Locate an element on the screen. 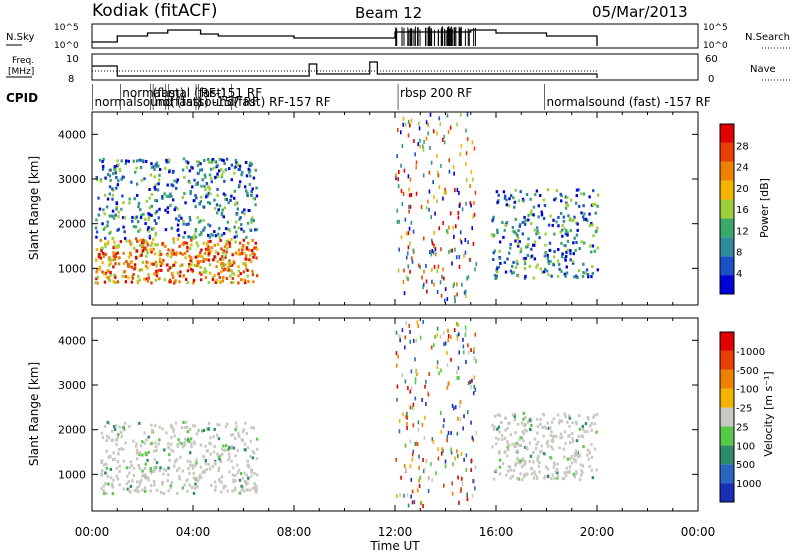  nsky-panel-frame is located at coordinates (395, 36).